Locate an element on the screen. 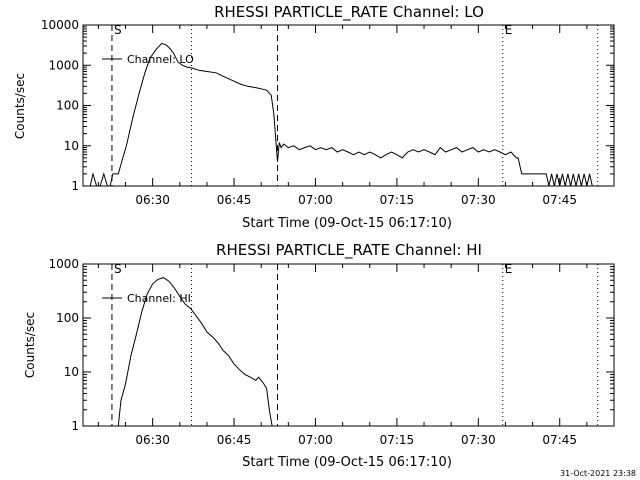 Image resolution: width=640 pixels, height=480 pixels. lo-x-tick-label: 07:30 is located at coordinates (478, 200).